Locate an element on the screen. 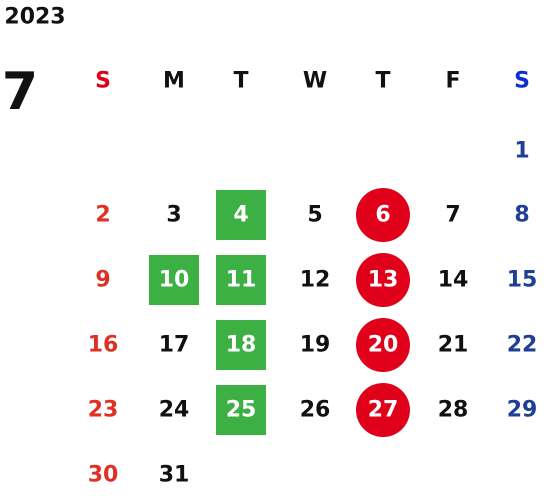 The image size is (548, 503). day: 2 is located at coordinates (103, 215).